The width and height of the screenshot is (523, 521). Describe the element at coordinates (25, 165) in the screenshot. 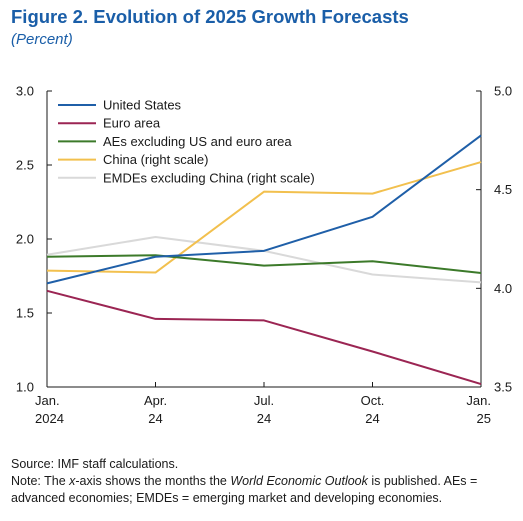

I see `left-tick-label: 2.5` at that location.